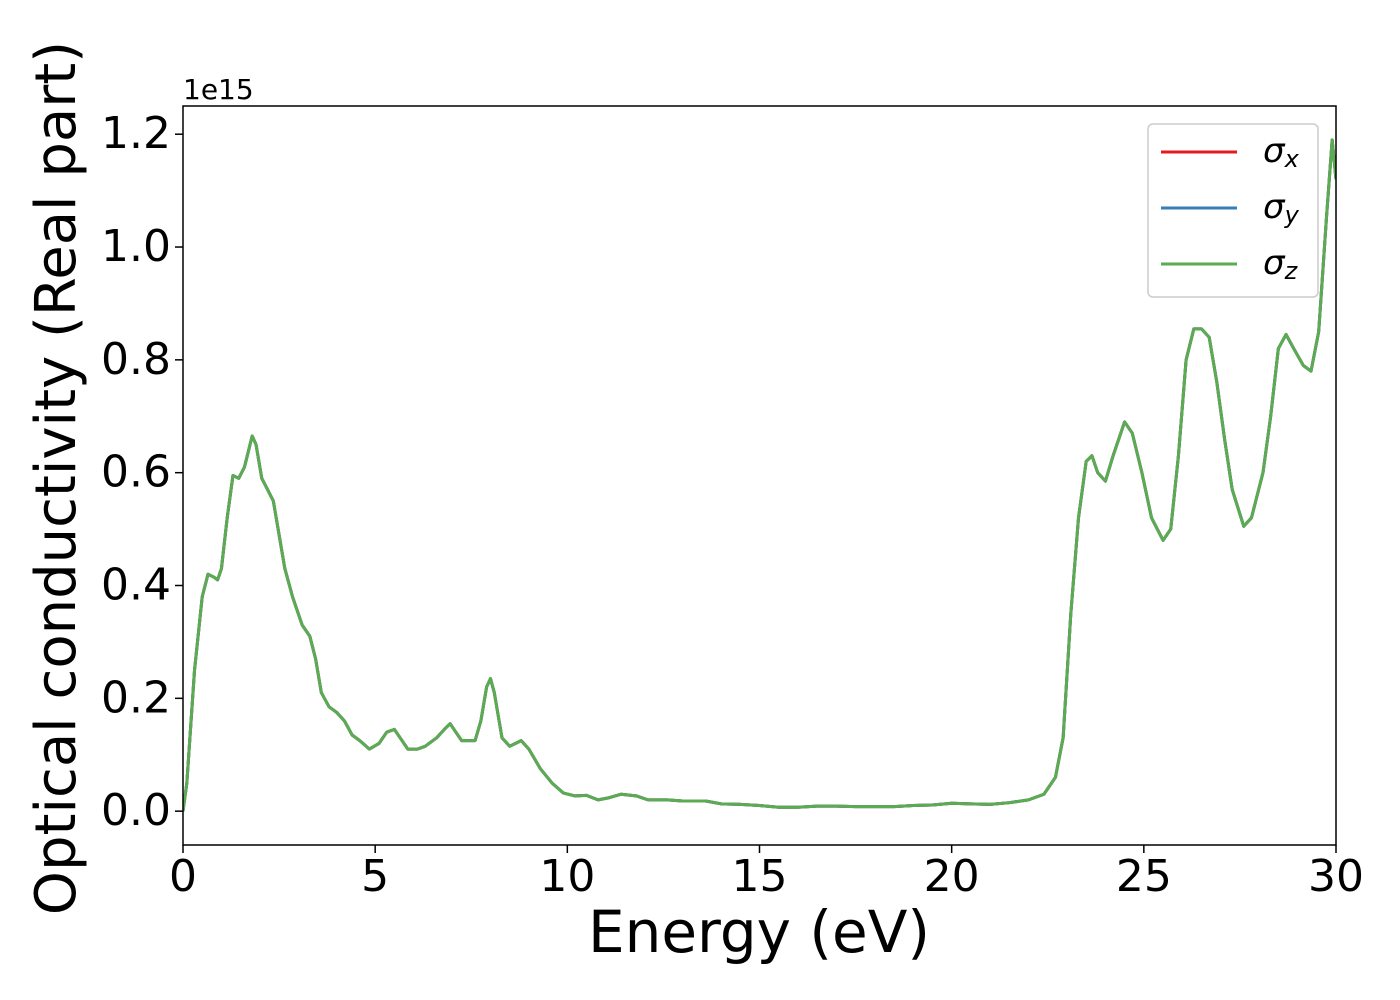 The image size is (1400, 1000). What do you see at coordinates (1281, 264) in the screenshot?
I see `legend-label: σz` at bounding box center [1281, 264].